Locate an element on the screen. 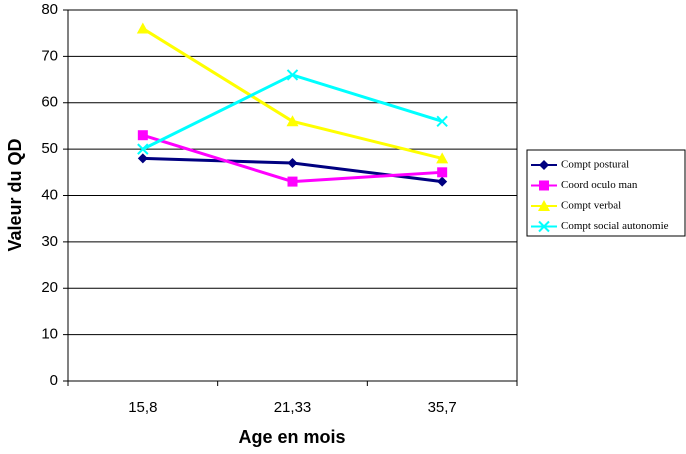  y-tick-label: 30 is located at coordinates (49, 241).